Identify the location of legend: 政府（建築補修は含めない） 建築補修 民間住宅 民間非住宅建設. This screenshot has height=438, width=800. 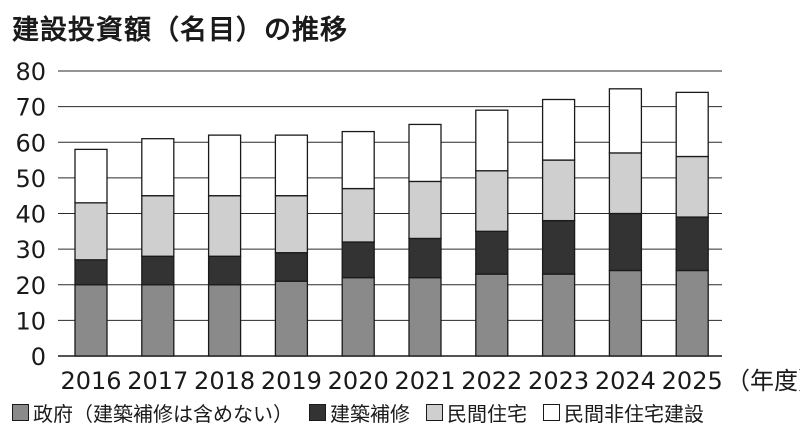
(366, 412).